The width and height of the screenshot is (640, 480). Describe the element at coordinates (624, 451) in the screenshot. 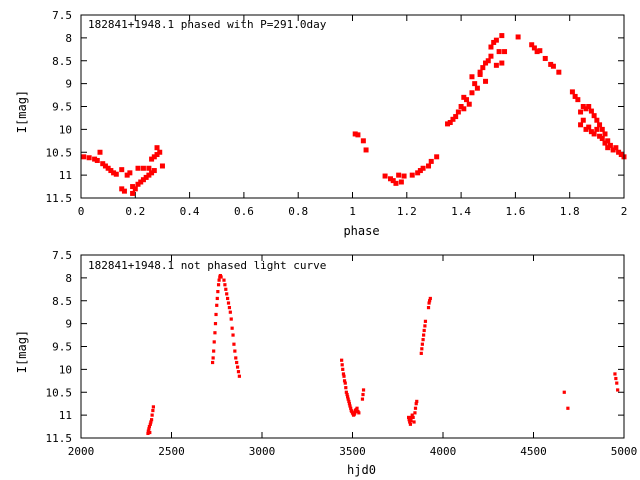

I see `x-tick-label: 5000` at that location.